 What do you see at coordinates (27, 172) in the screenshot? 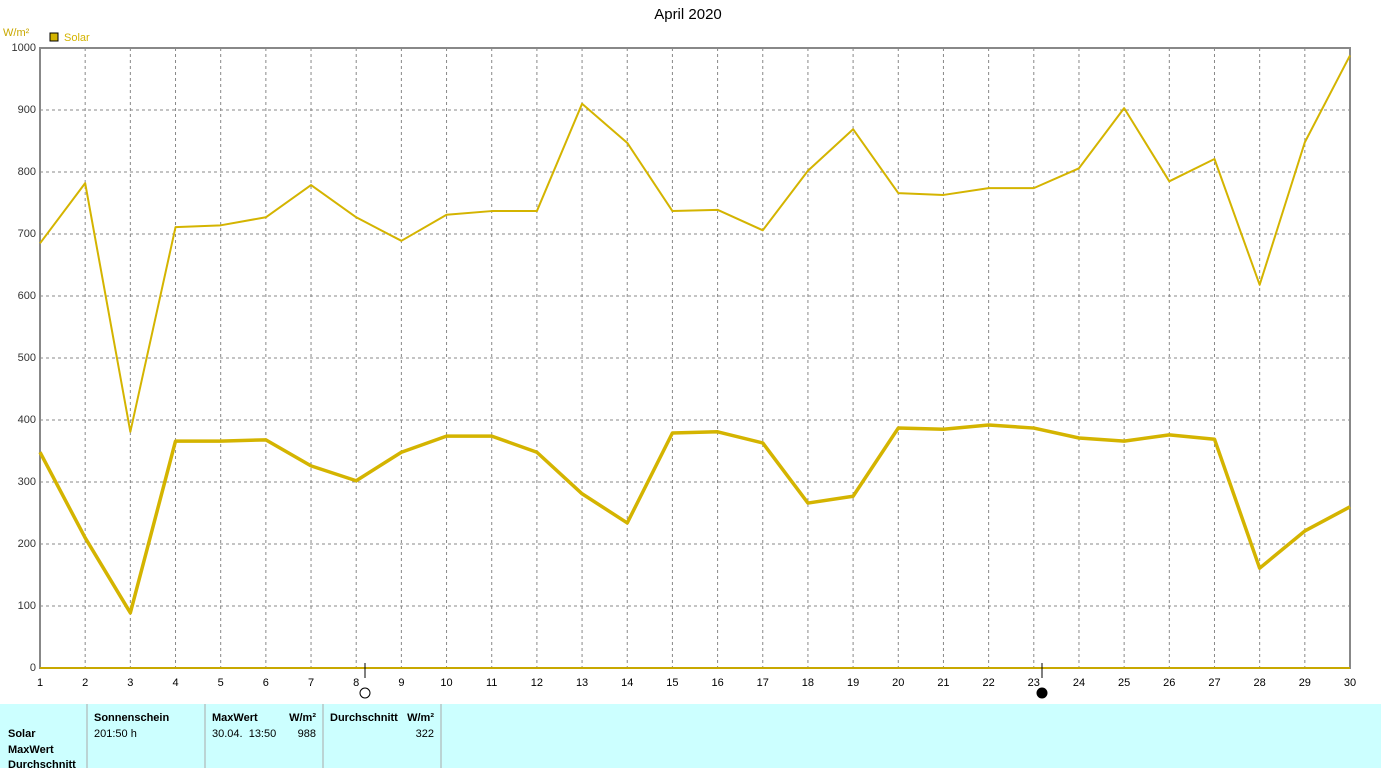
I see `y-tick-label: 800` at bounding box center [27, 172].